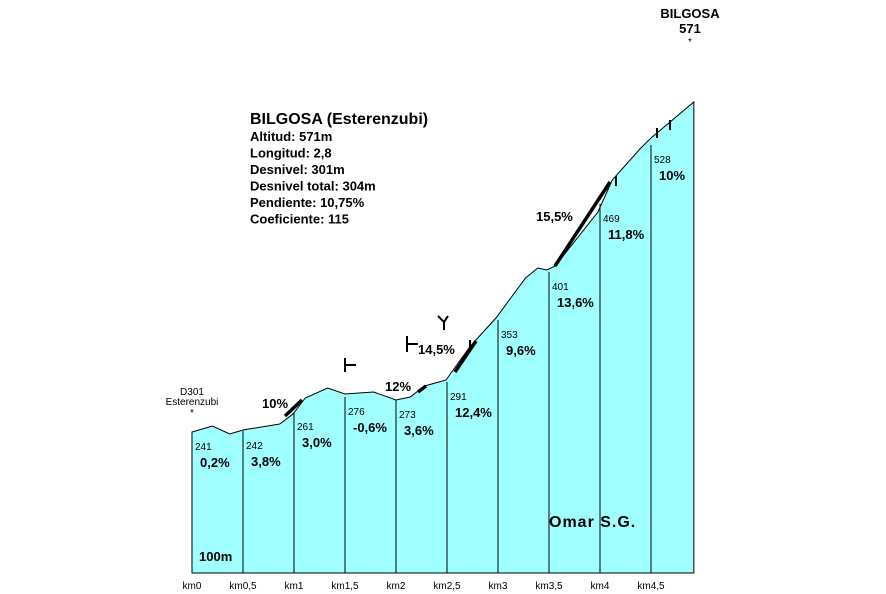  I want to click on segment-altitude: 242, so click(254, 446).